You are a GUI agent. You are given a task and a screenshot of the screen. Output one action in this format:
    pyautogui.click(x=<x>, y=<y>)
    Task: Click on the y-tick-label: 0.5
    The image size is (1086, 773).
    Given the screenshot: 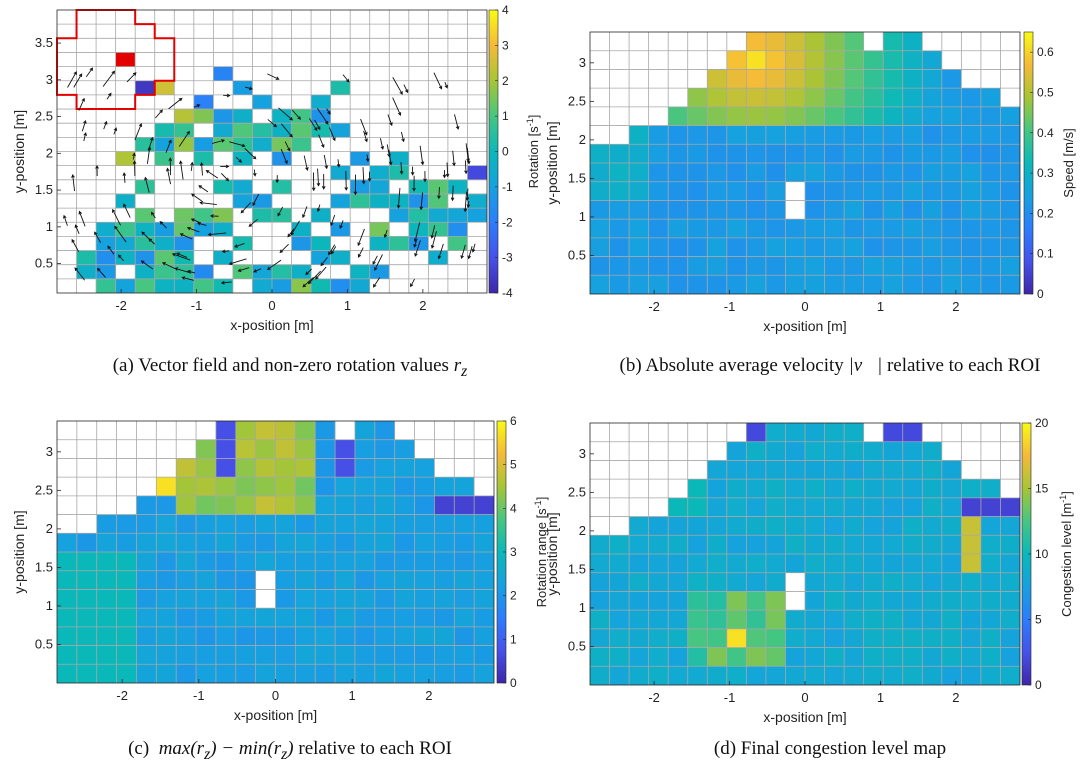 What is the action you would take?
    pyautogui.click(x=577, y=645)
    